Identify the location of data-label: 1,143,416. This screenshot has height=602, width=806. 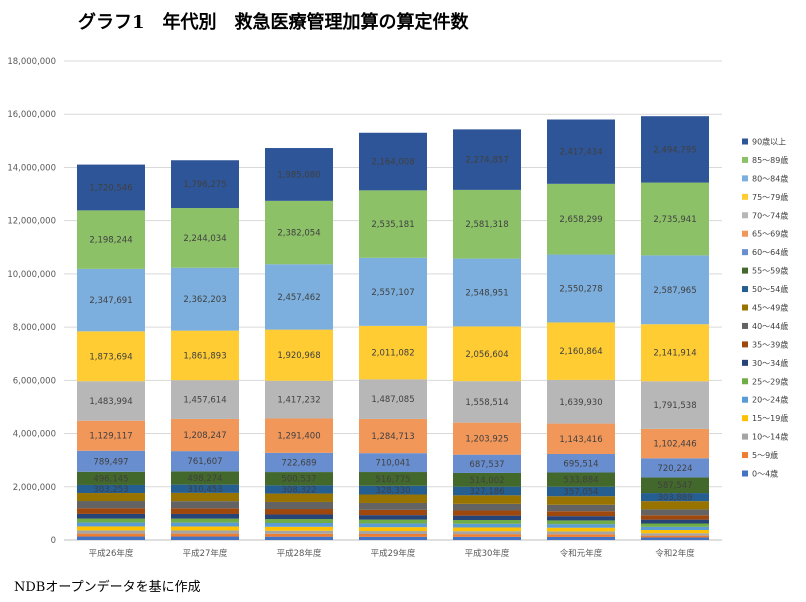
(580, 440).